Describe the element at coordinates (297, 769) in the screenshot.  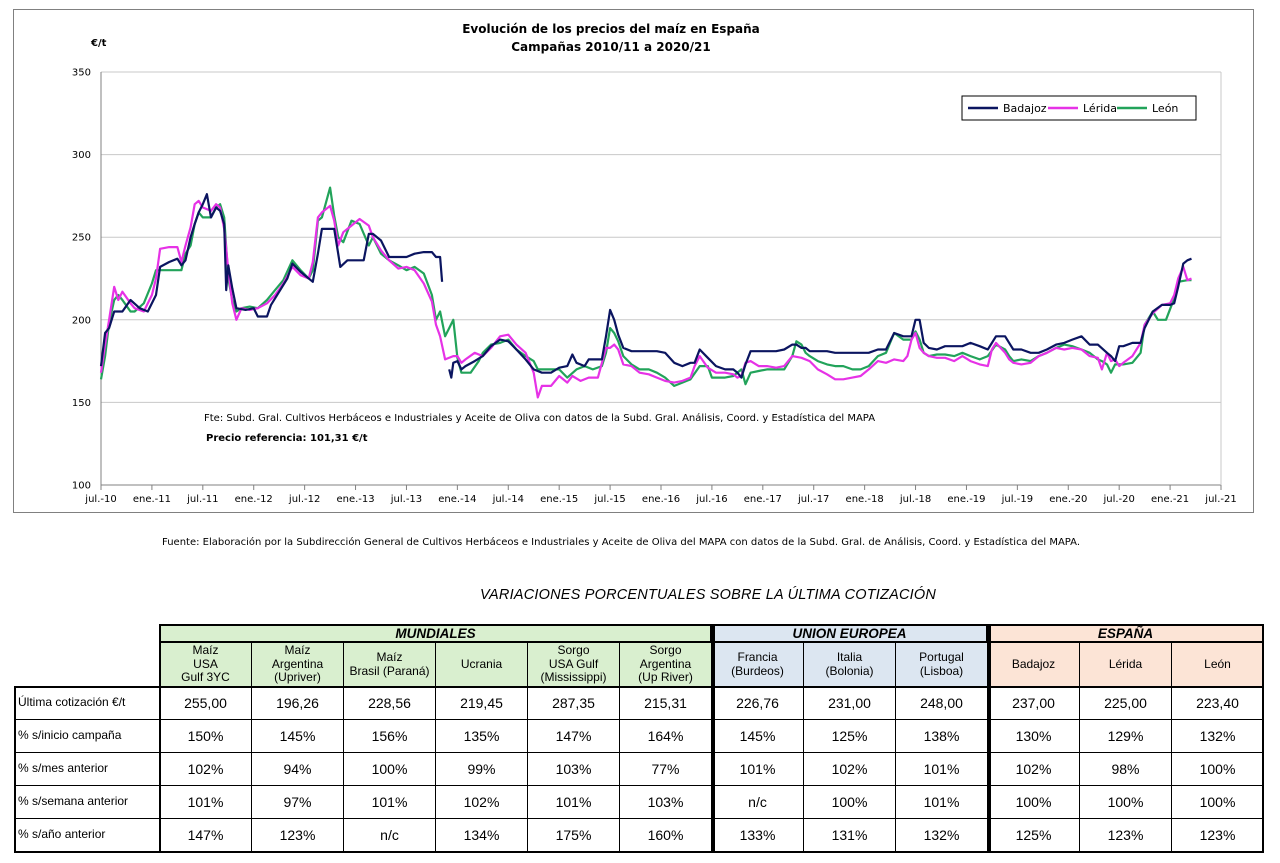
I see `table-cell: 94%` at that location.